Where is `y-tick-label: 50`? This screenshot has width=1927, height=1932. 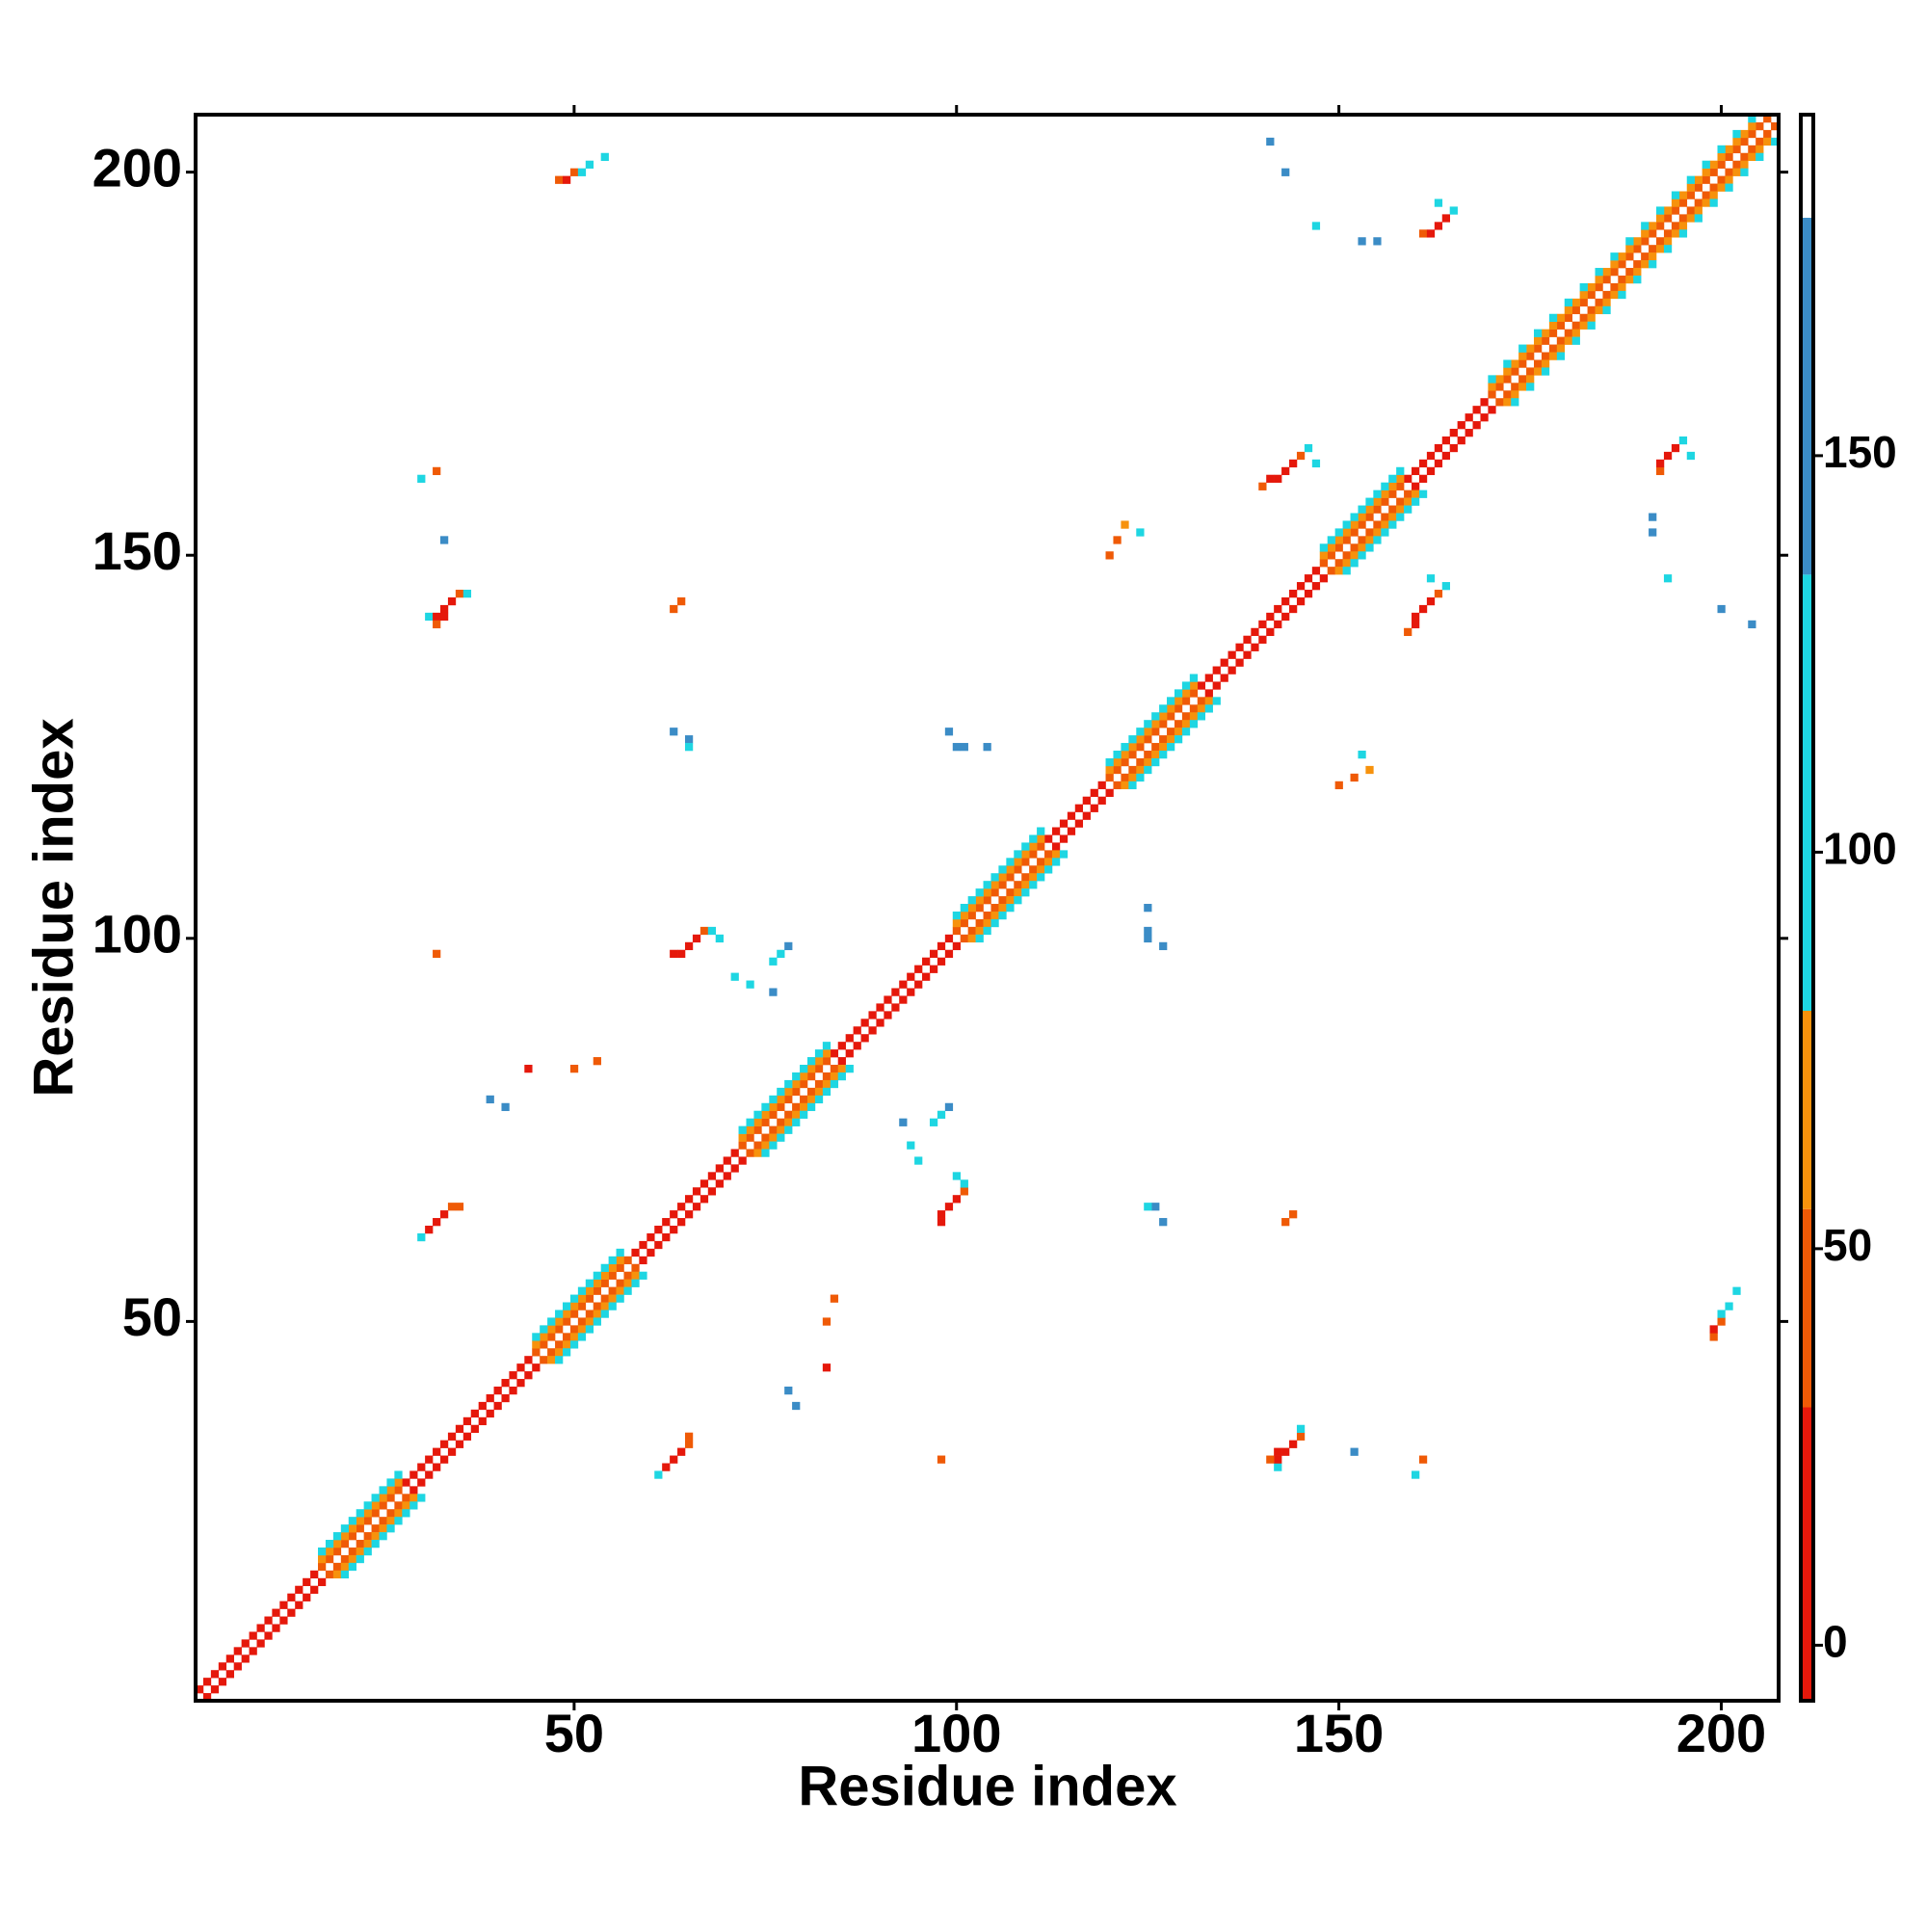
y-tick-label: 50 is located at coordinates (152, 1316).